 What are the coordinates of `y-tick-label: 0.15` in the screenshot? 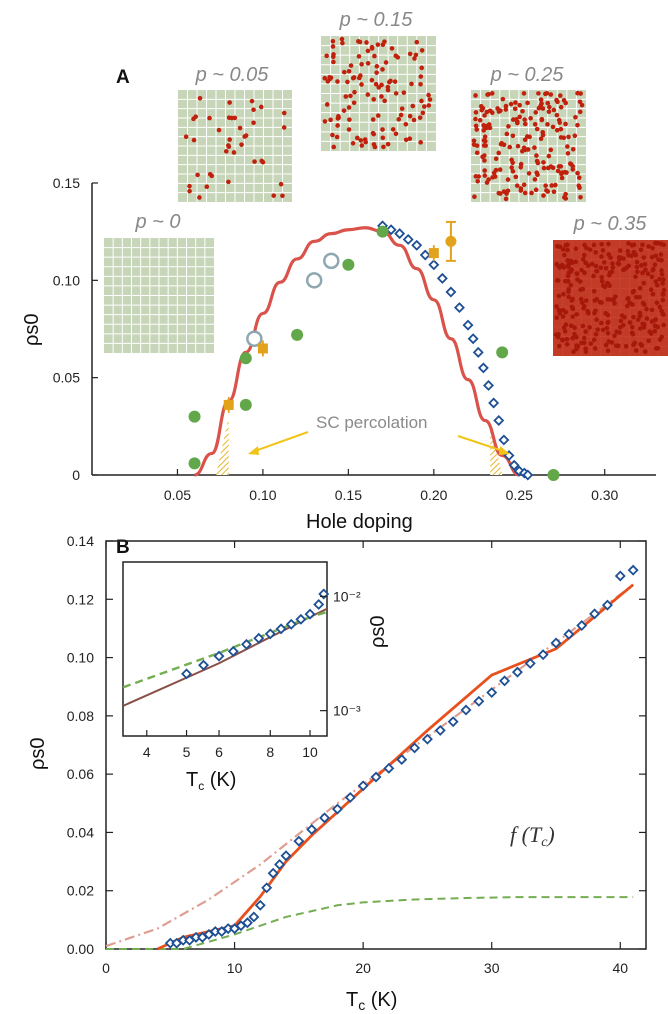 It's located at (66, 183).